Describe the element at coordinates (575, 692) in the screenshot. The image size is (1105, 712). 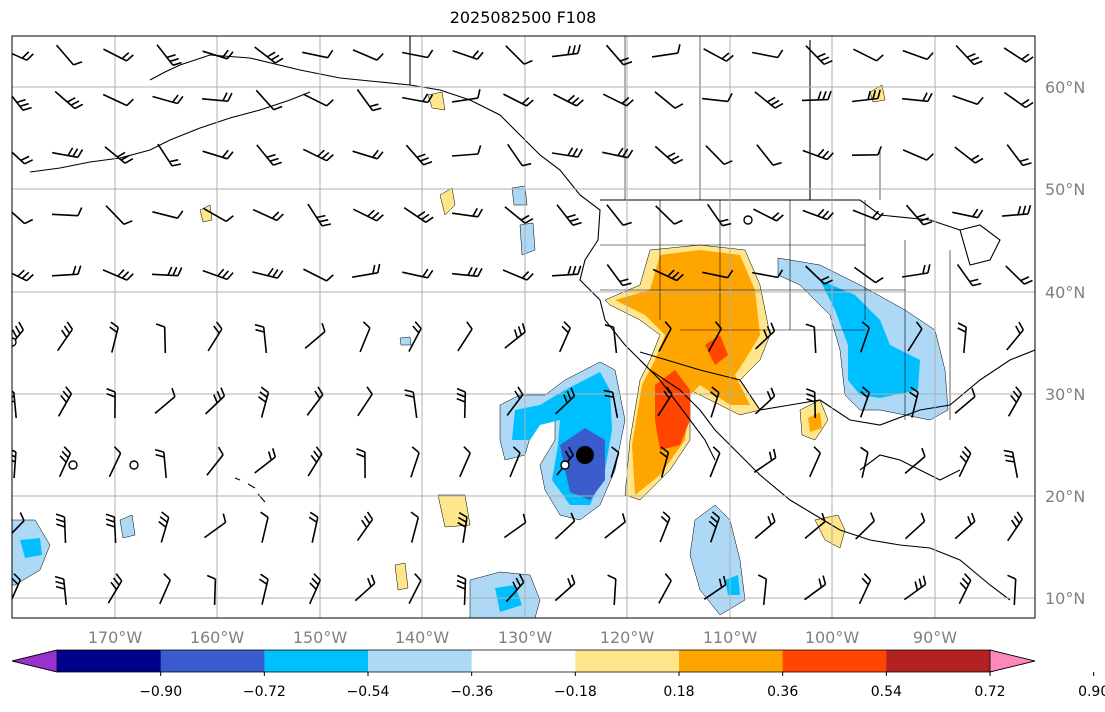
I see `colorbar-tick-label: −0.18` at that location.